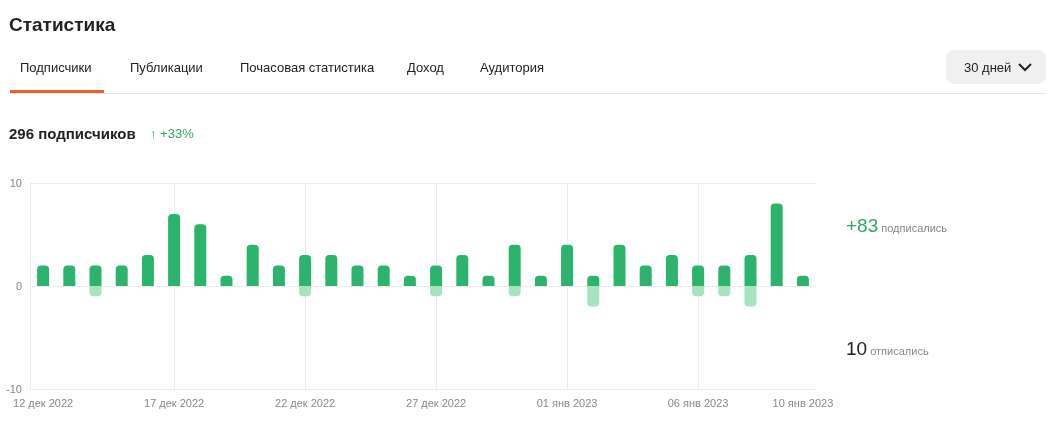 This screenshot has width=1054, height=432. Describe the element at coordinates (897, 225) in the screenshot. I see `text: +83 подписались` at that location.